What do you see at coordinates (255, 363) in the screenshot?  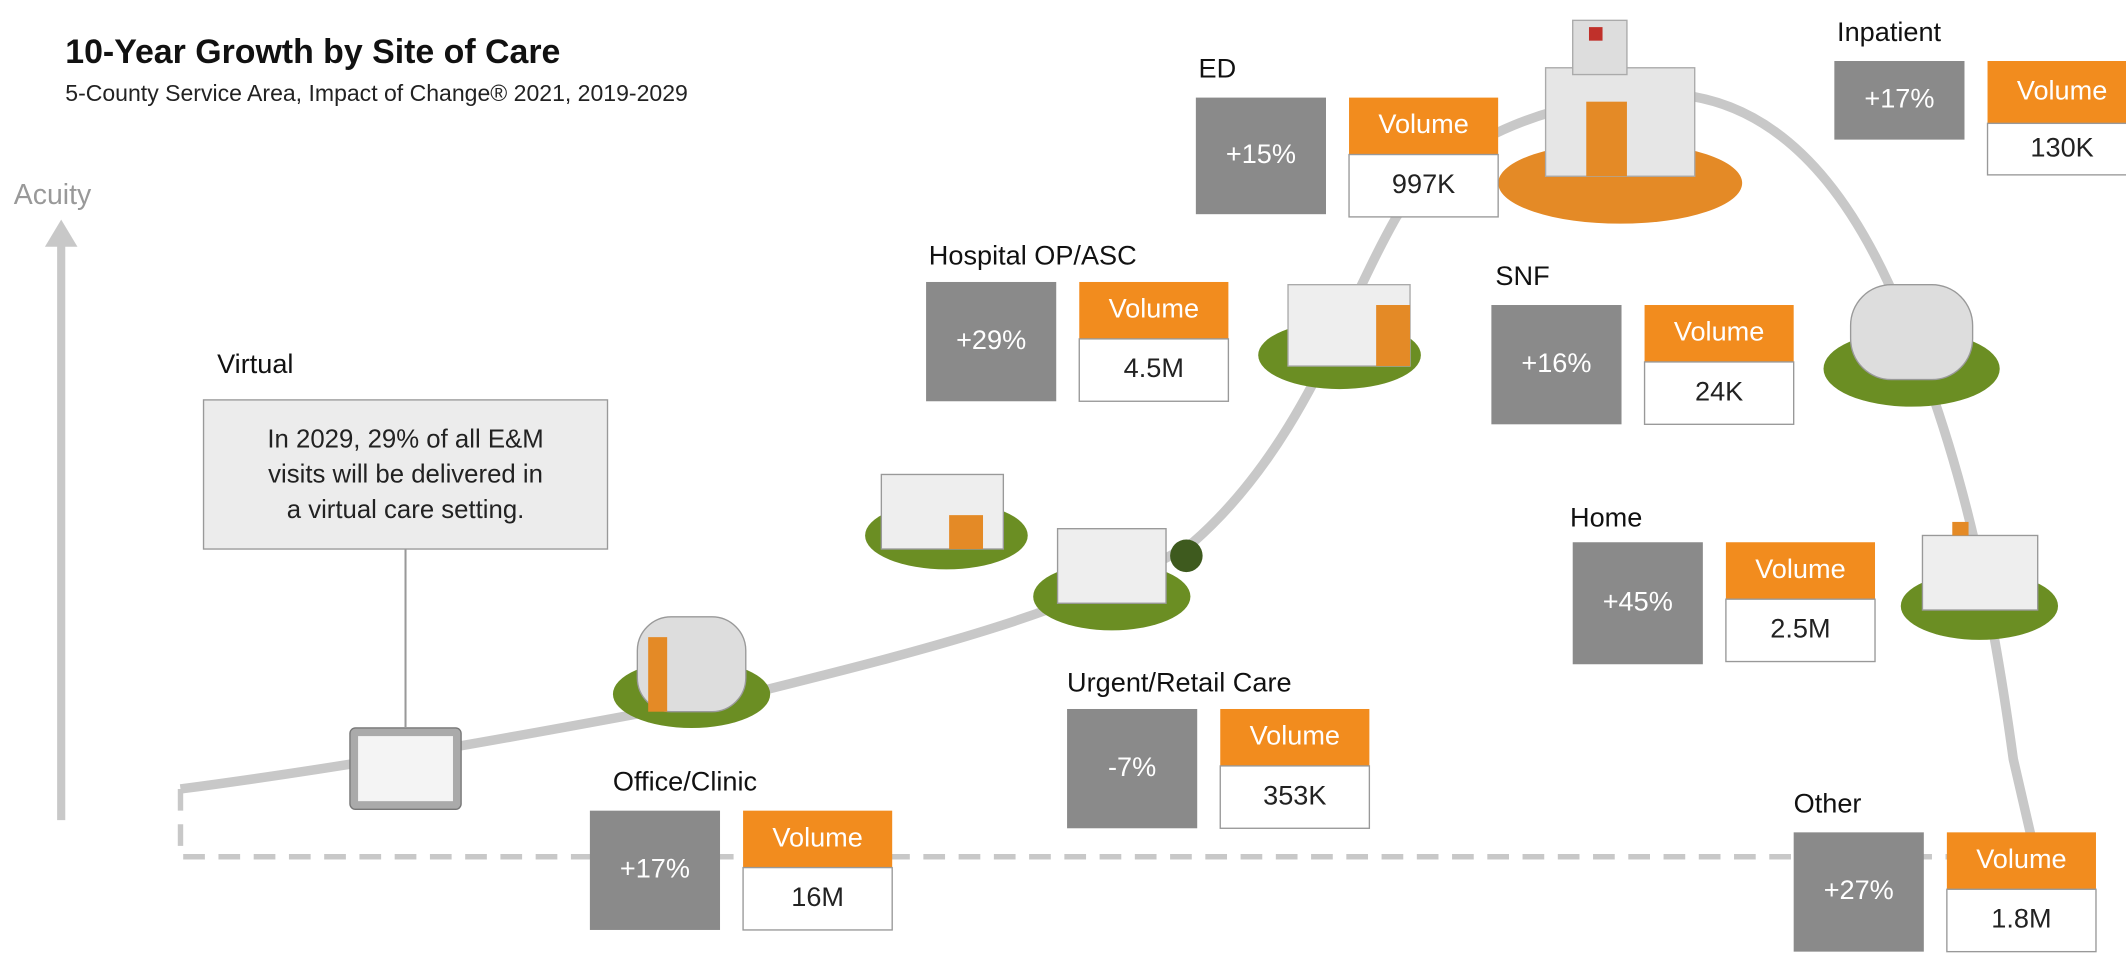 I see `virtual-label: Virtual` at bounding box center [255, 363].